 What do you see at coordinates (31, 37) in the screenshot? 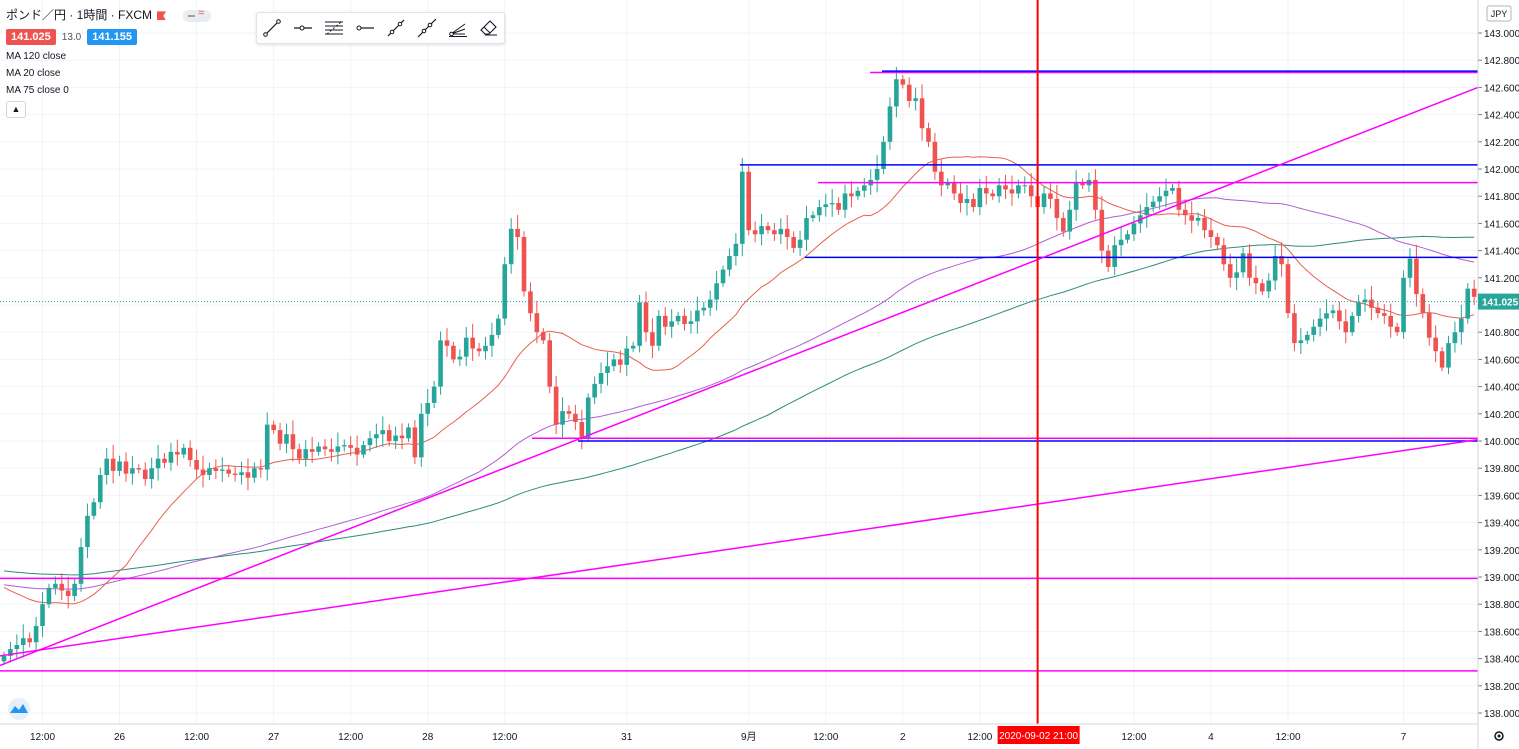
I see `bid-price: 141.025` at bounding box center [31, 37].